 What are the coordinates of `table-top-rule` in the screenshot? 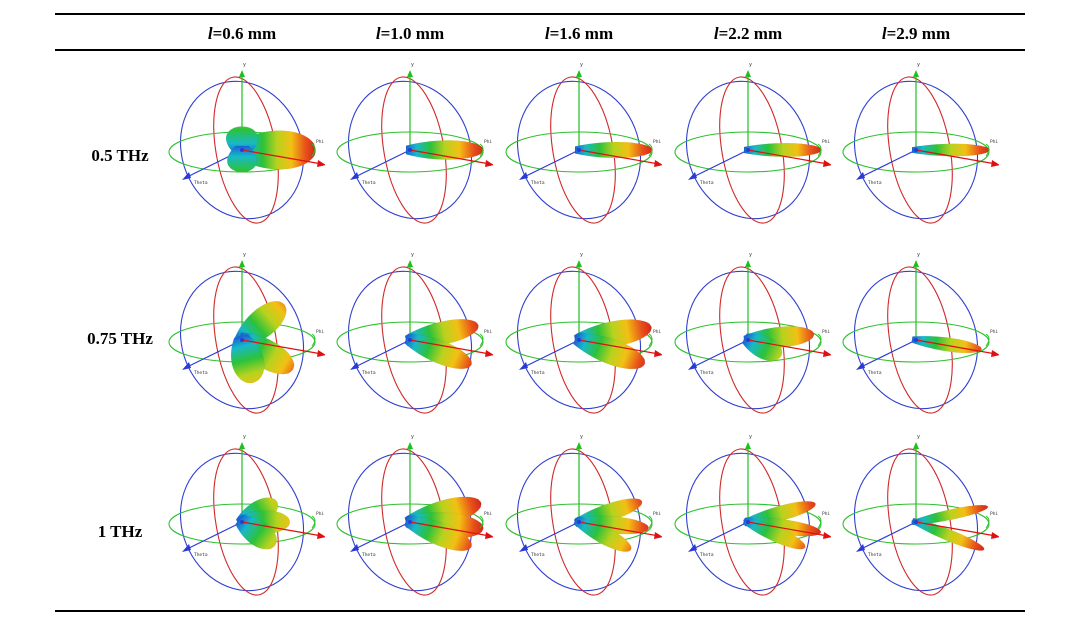 It's located at (540, 14).